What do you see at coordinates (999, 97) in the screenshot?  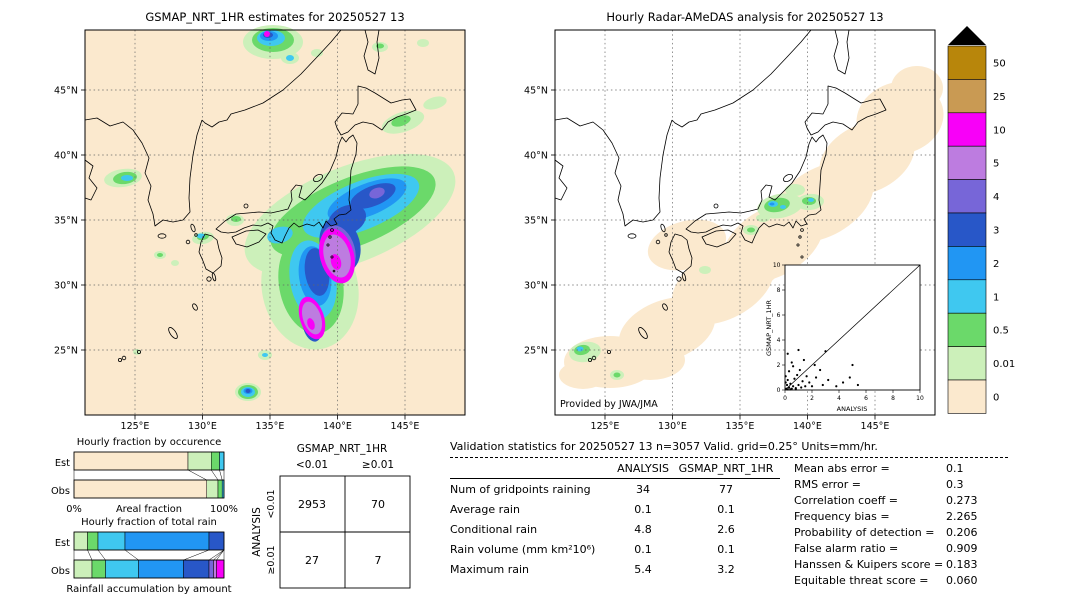 I see `colorbar-tick-label: 25` at bounding box center [999, 97].